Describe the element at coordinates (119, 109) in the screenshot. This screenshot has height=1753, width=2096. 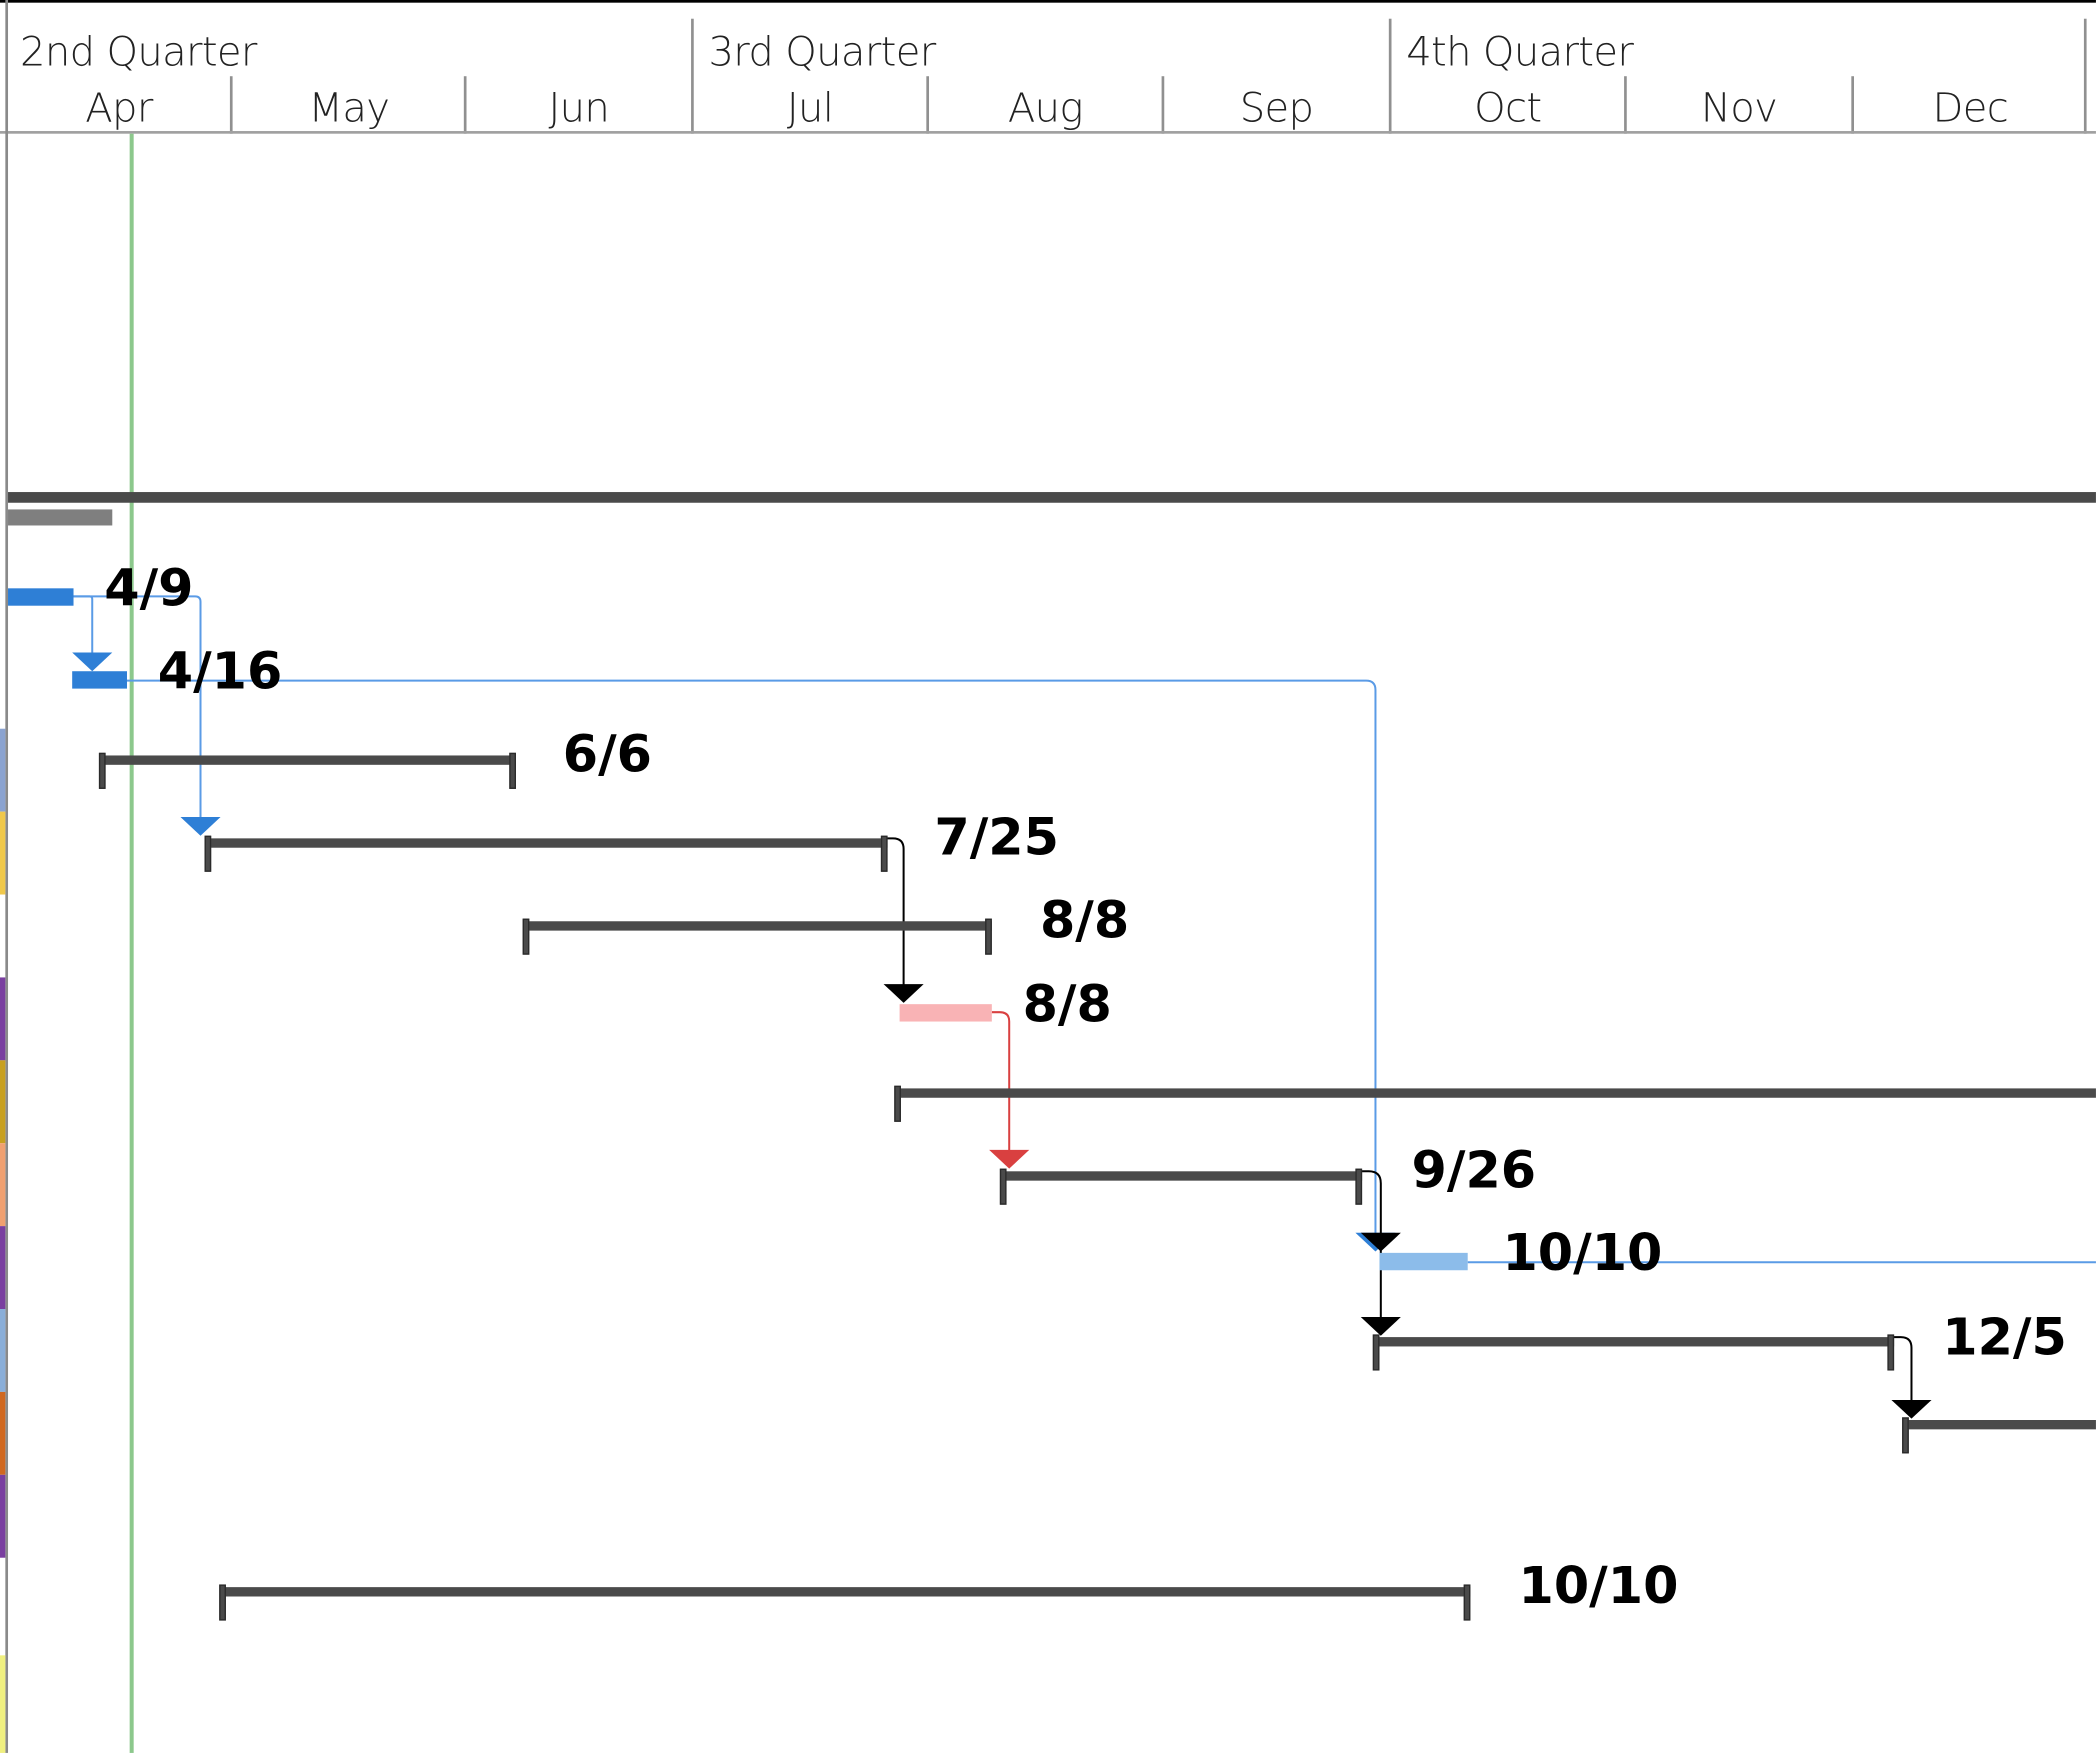
I see `month-label-apr: Apr` at that location.